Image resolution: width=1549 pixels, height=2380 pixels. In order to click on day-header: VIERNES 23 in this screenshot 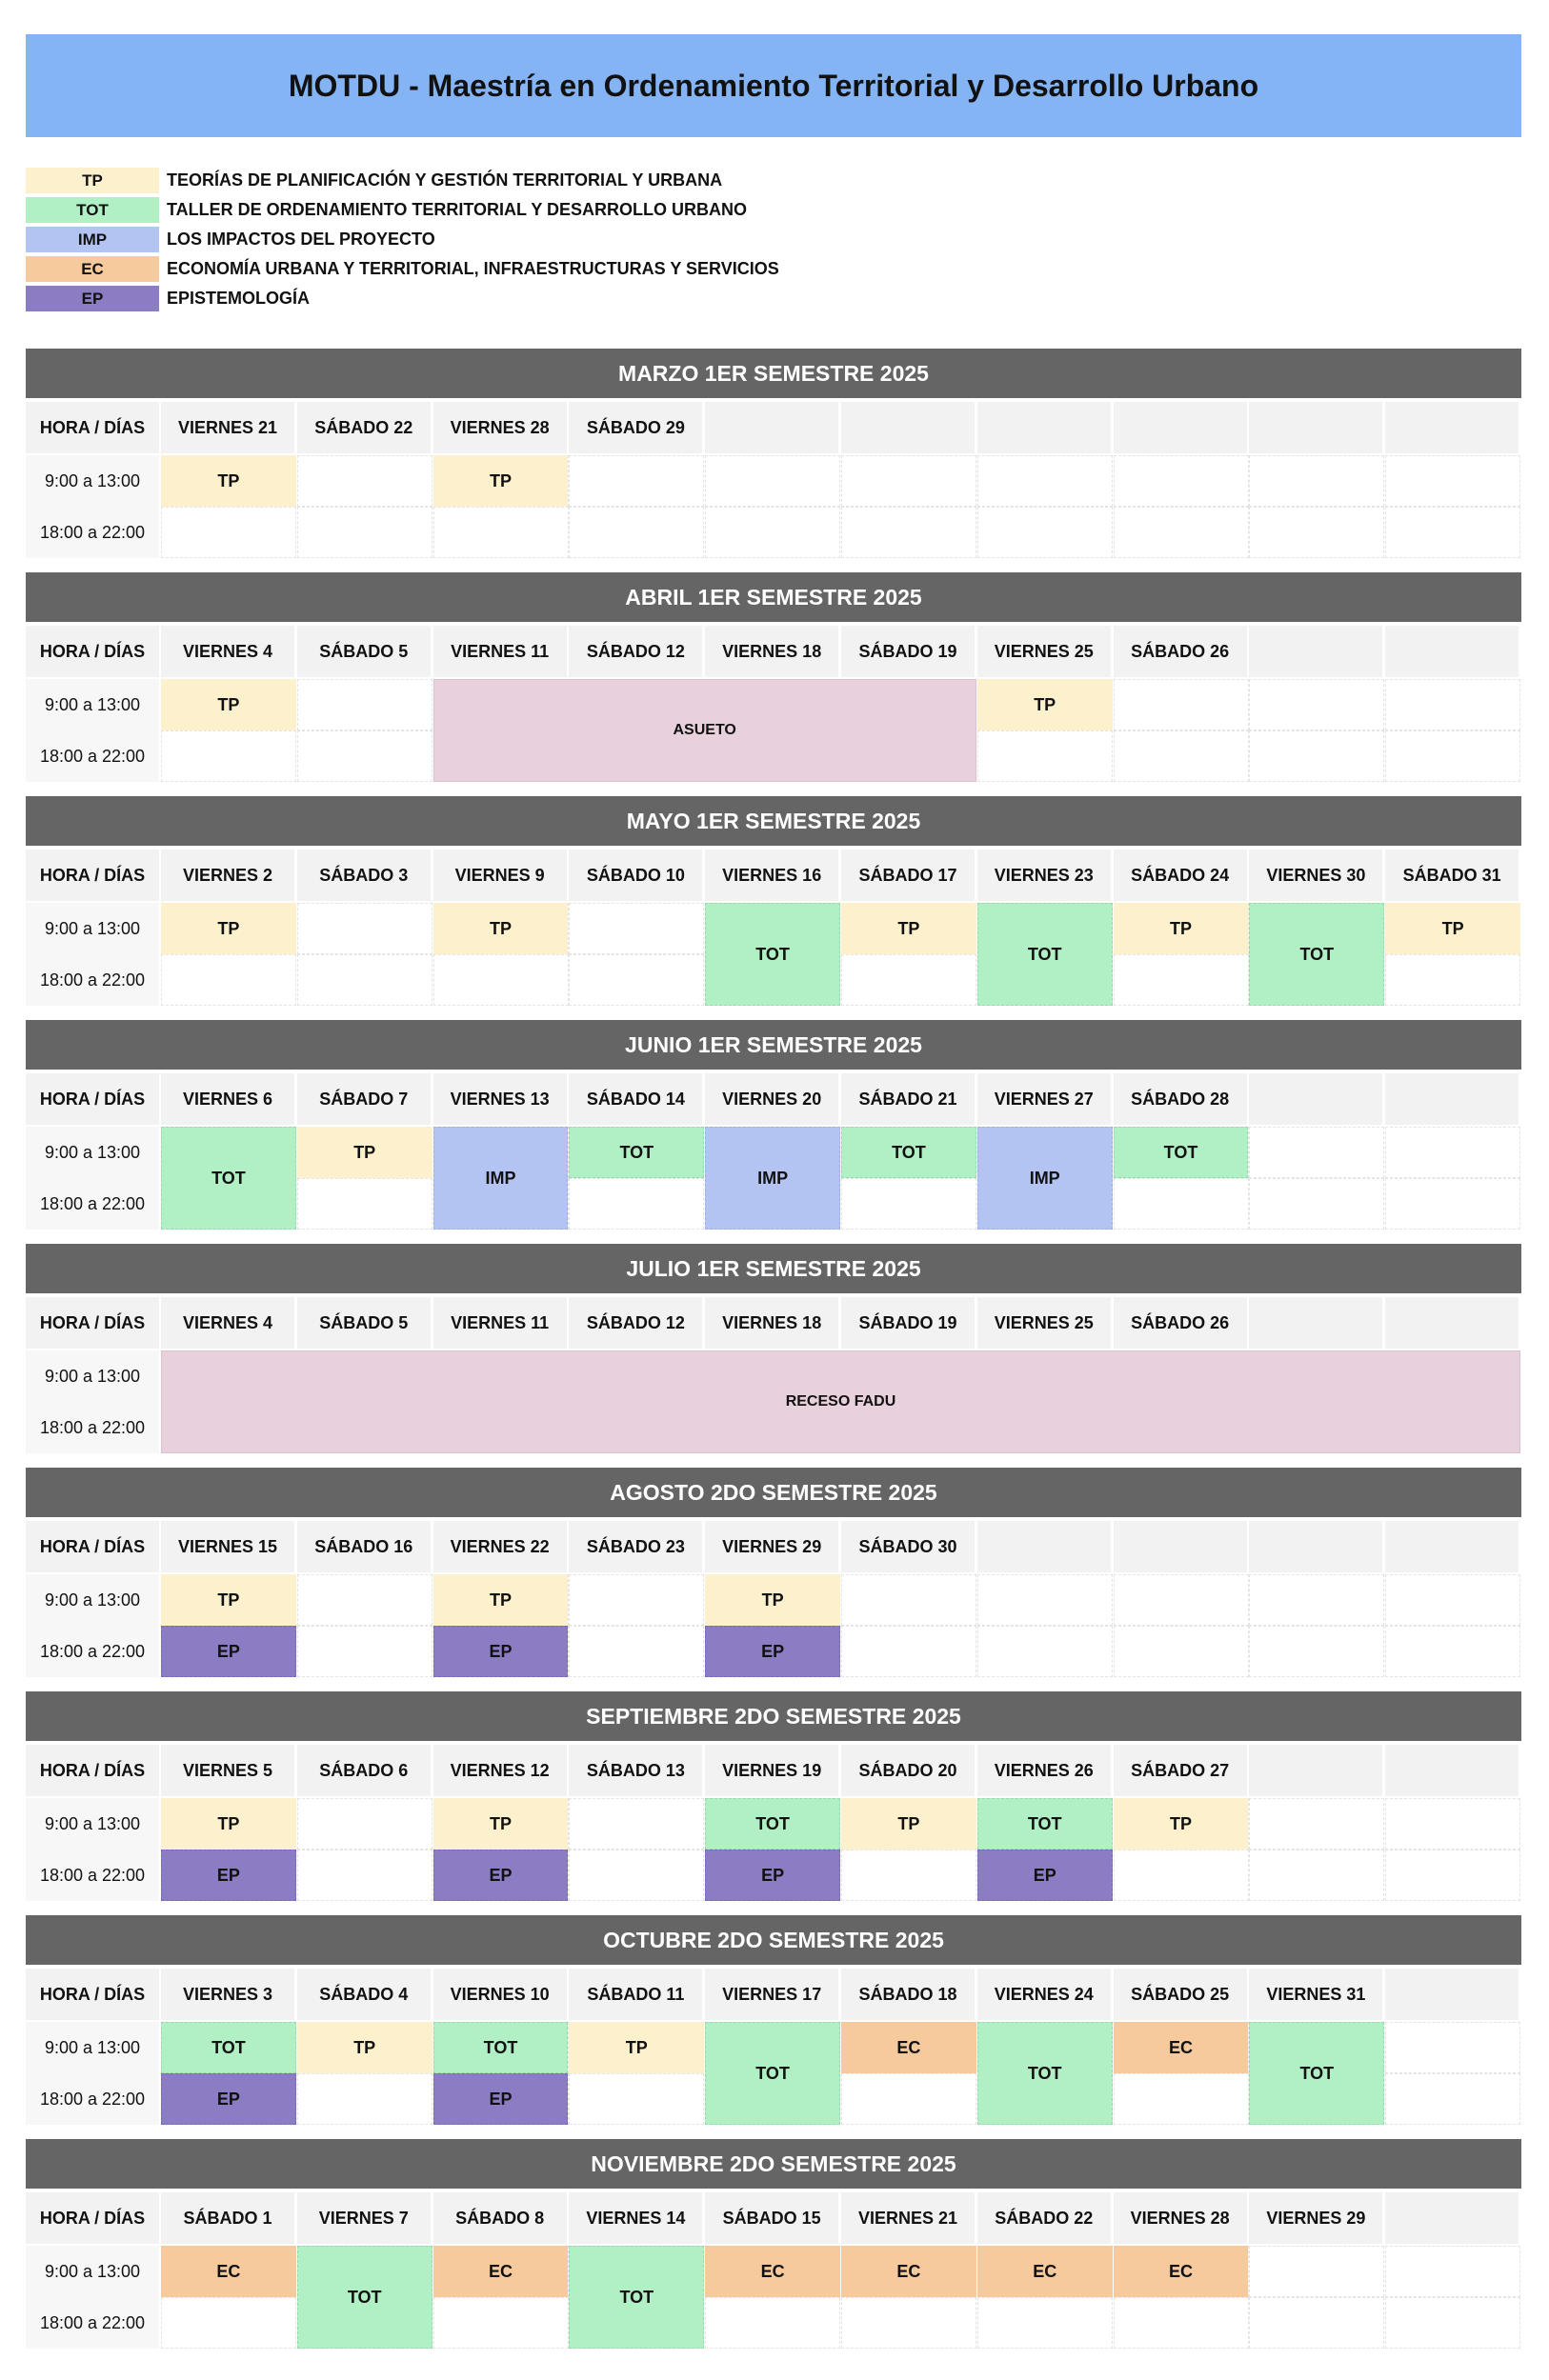, I will do `click(1043, 875)`.